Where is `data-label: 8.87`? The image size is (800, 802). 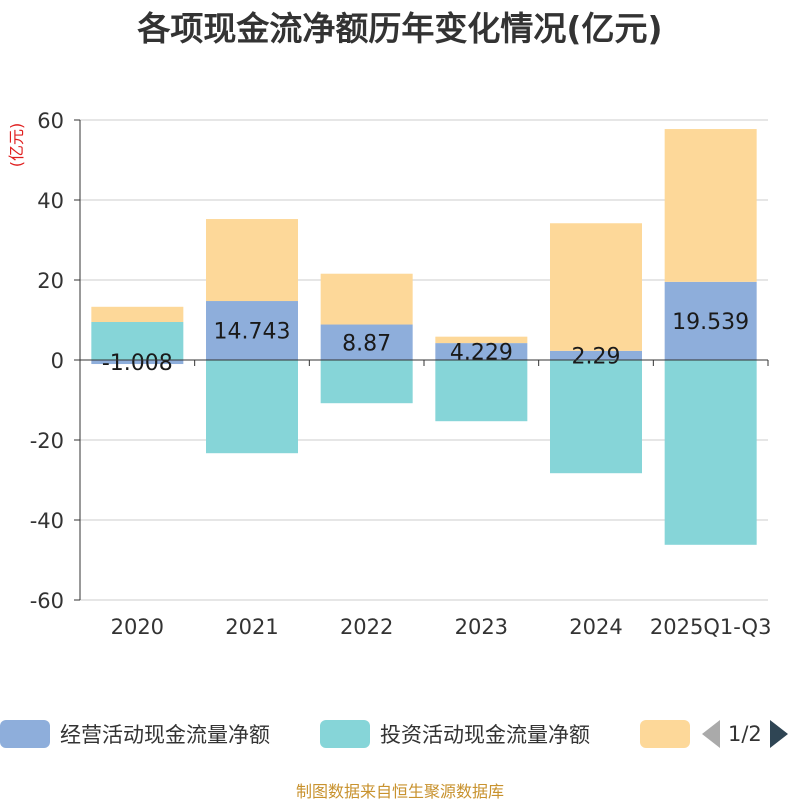 data-label: 8.87 is located at coordinates (366, 343).